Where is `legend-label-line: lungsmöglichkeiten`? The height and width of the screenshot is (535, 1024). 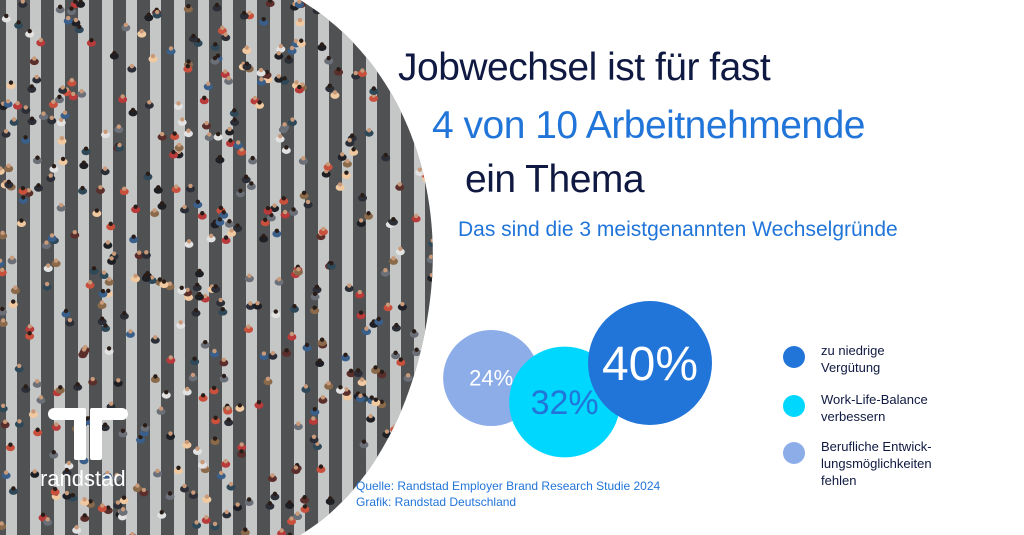
legend-label-line: lungsmöglichkeiten is located at coordinates (876, 463).